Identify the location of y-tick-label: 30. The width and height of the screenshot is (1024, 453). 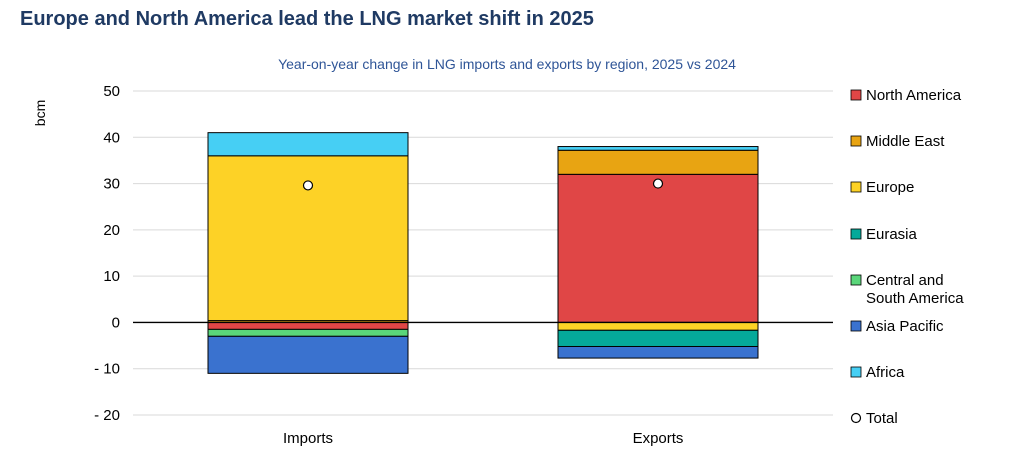
(111, 184).